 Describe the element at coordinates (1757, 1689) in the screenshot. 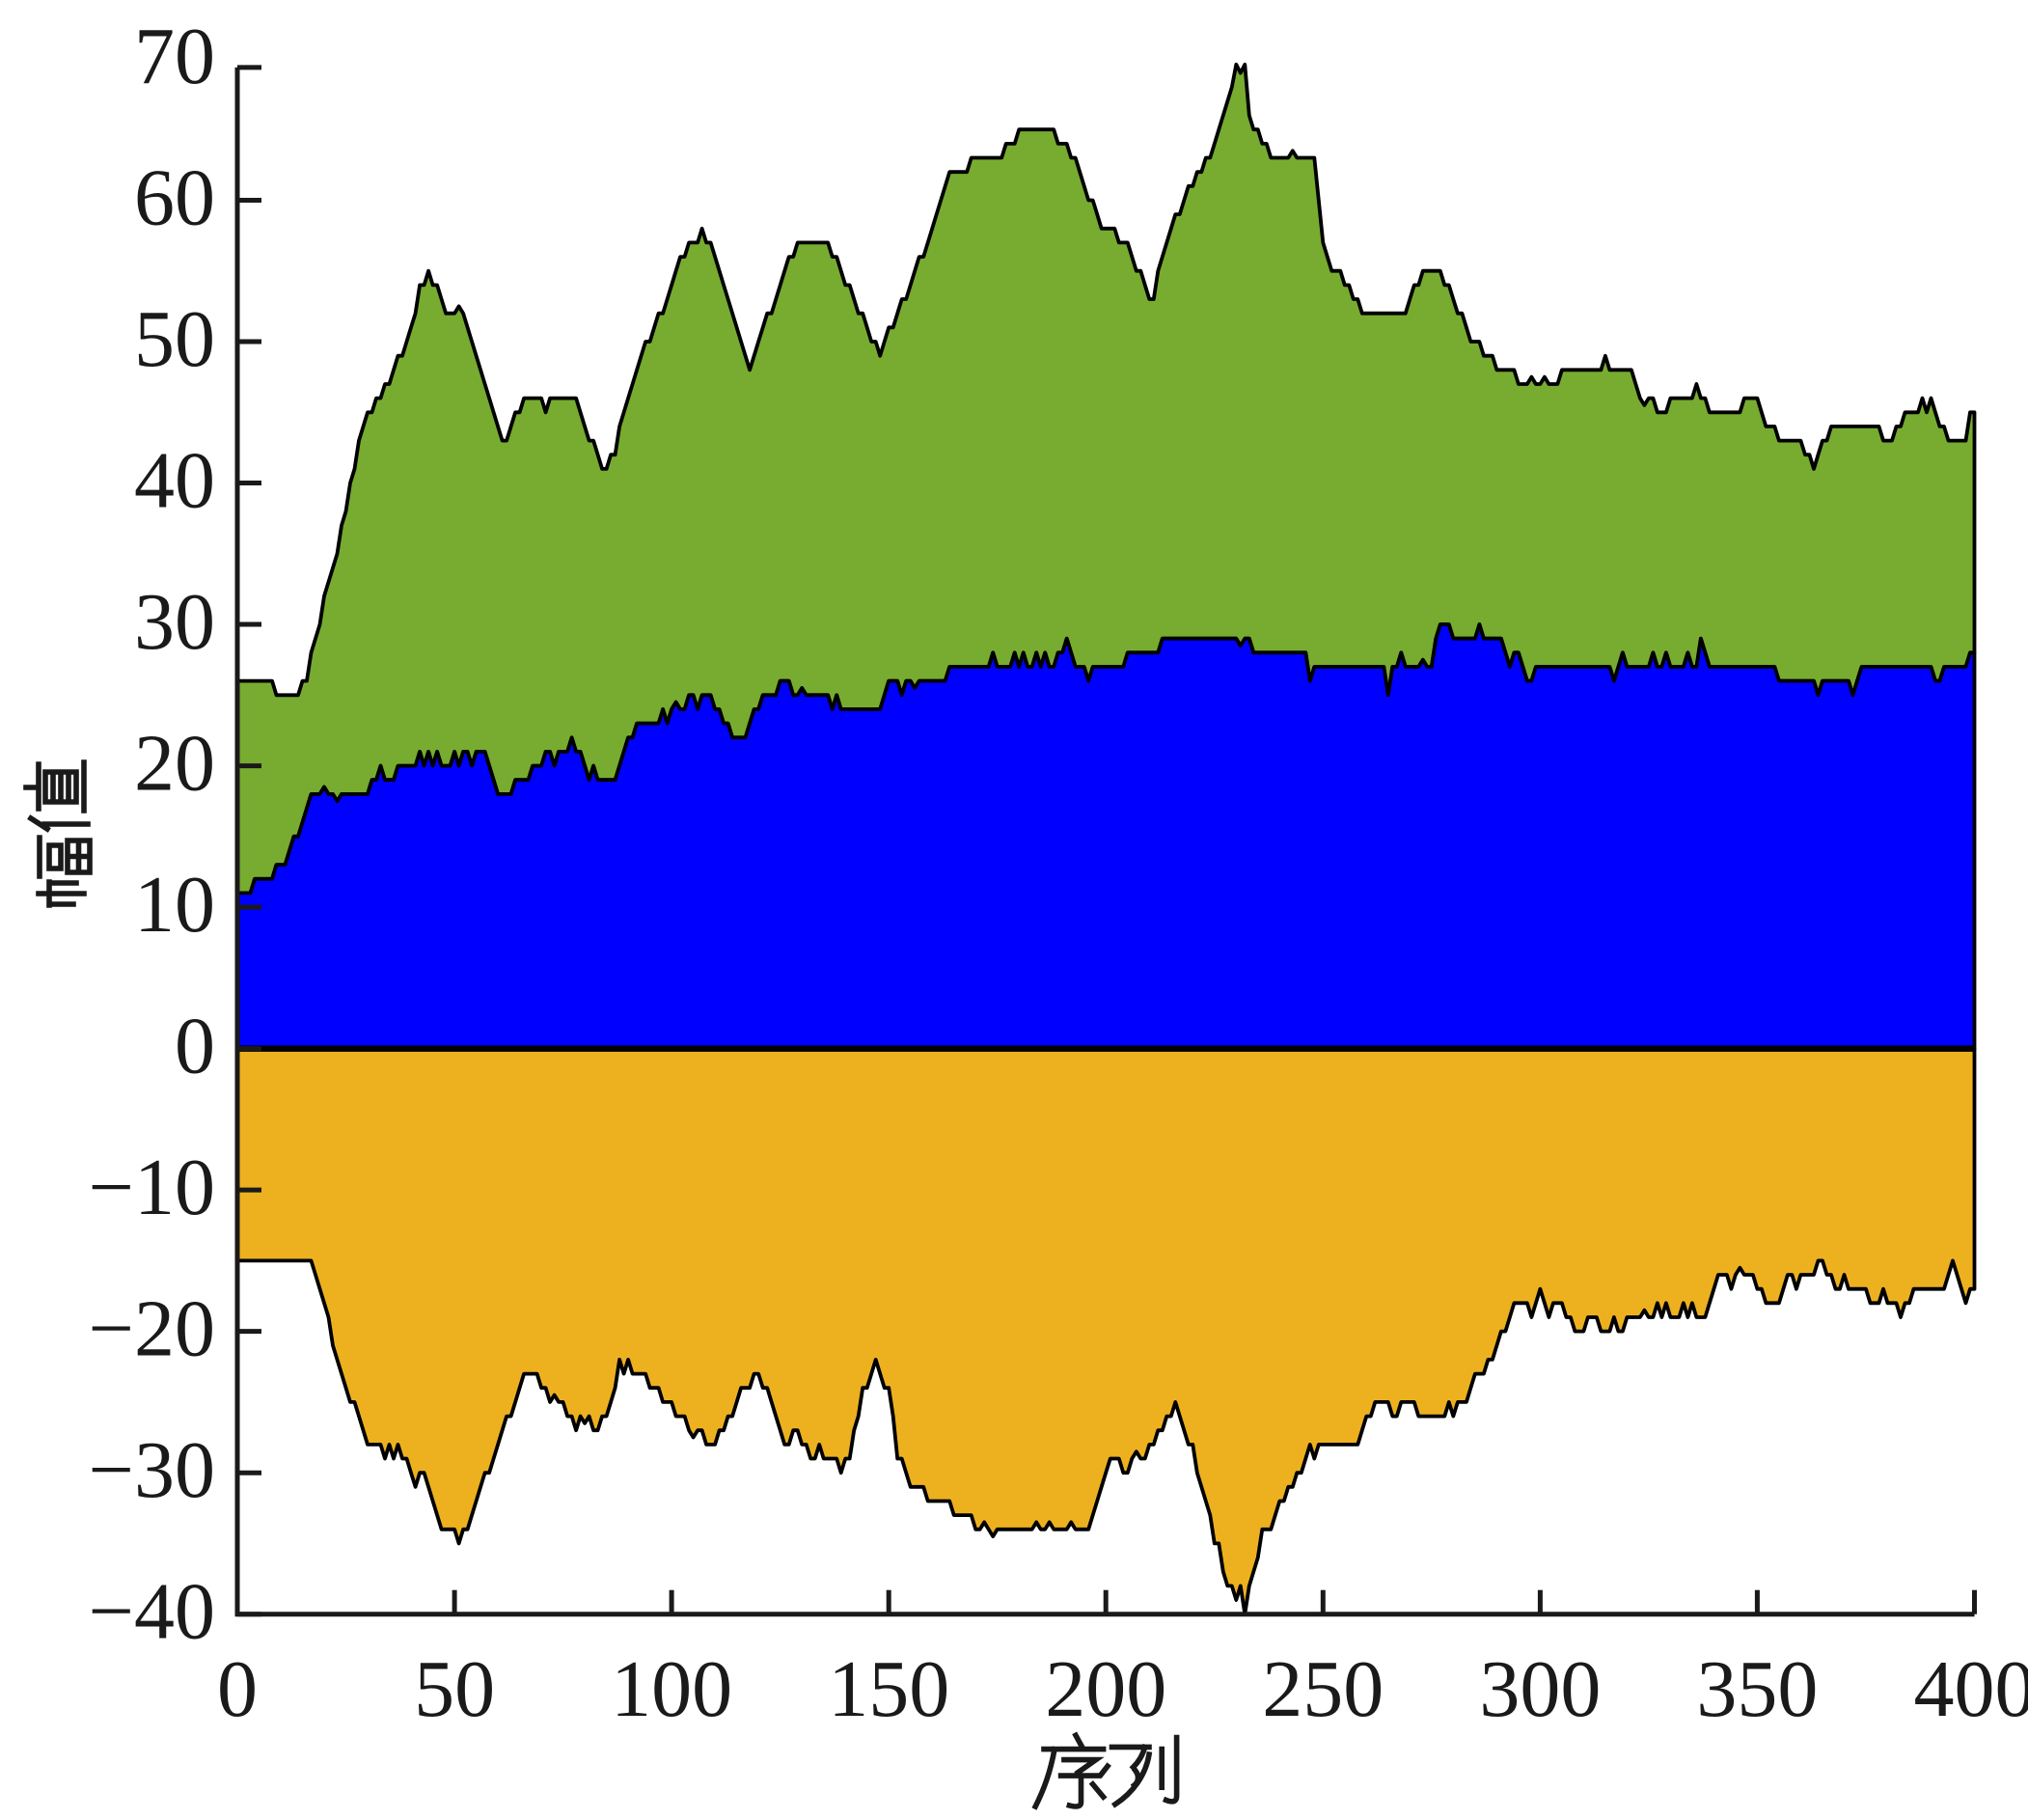

I see `svg-text: 350` at that location.